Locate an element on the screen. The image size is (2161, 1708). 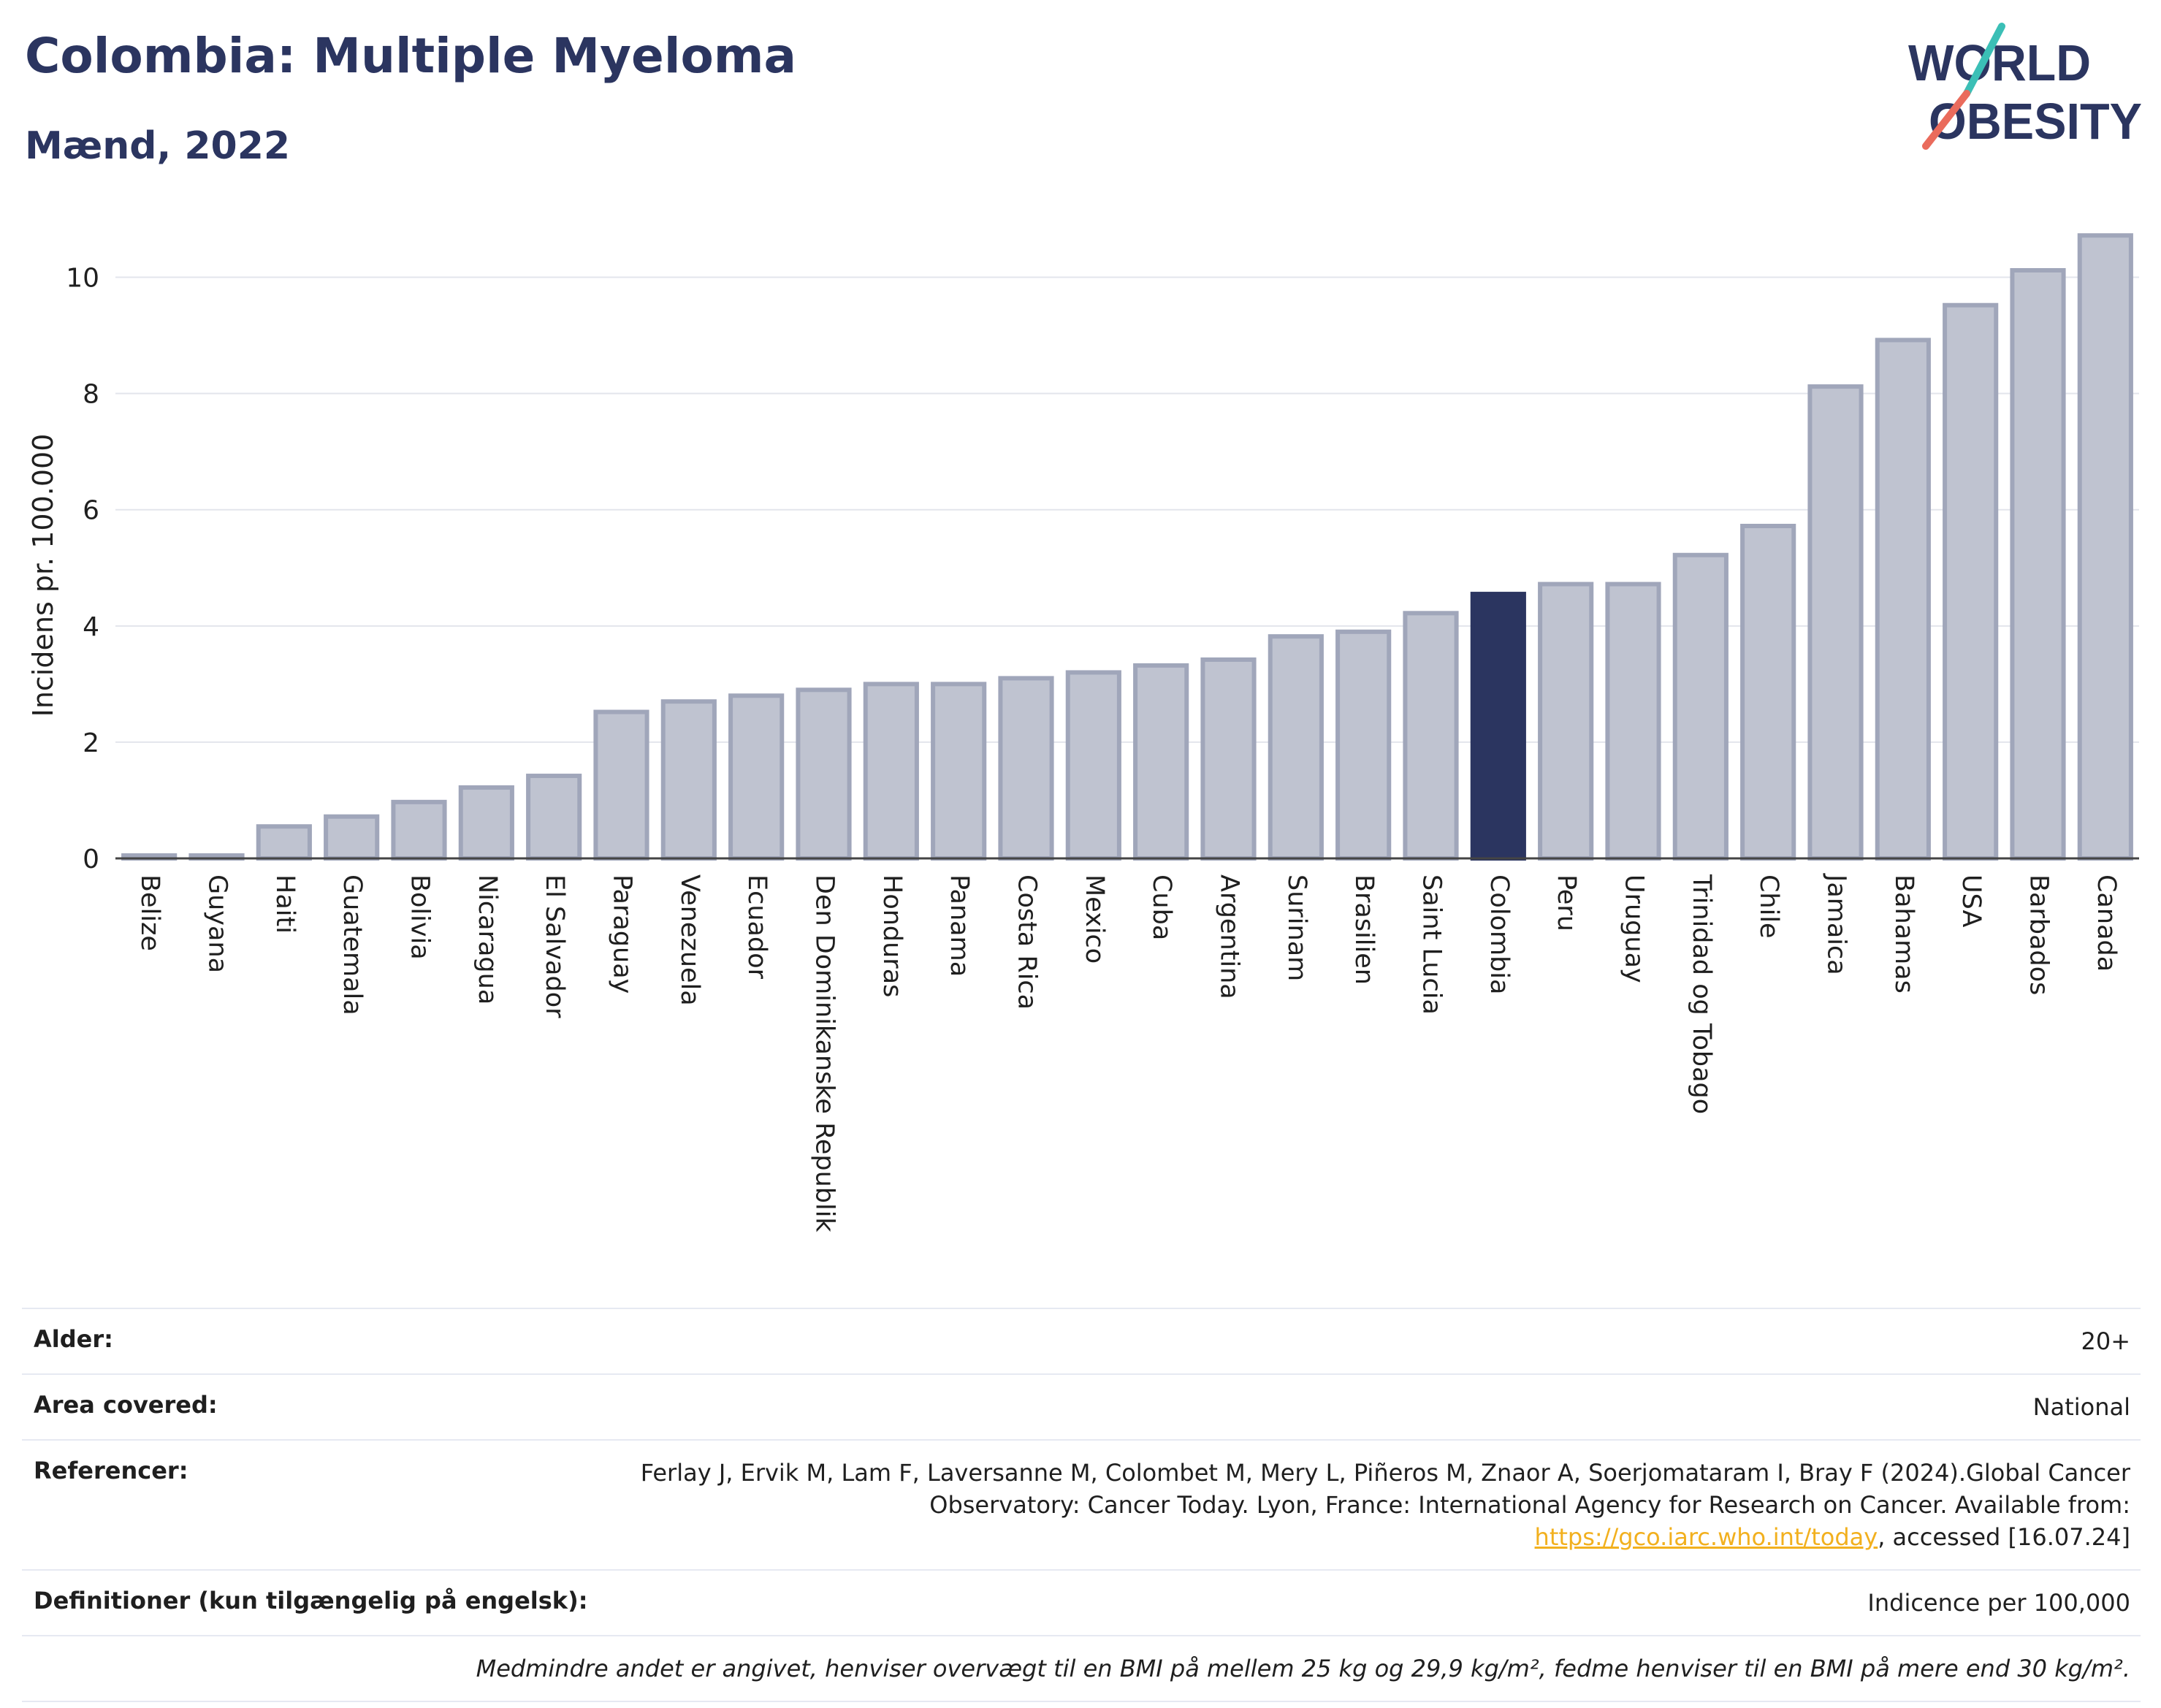
page-subtitle: Mænd, 2022 is located at coordinates (158, 146).